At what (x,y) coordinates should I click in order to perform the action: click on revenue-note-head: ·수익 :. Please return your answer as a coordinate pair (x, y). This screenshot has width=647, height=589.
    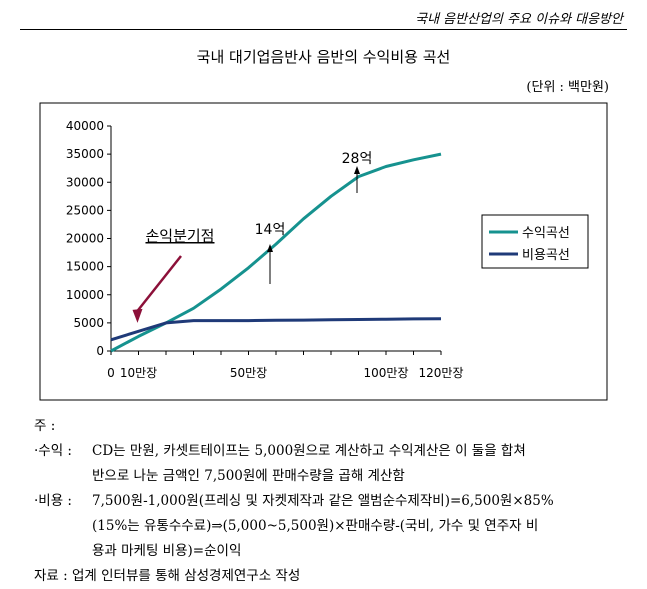
    Looking at the image, I should click on (53, 451).